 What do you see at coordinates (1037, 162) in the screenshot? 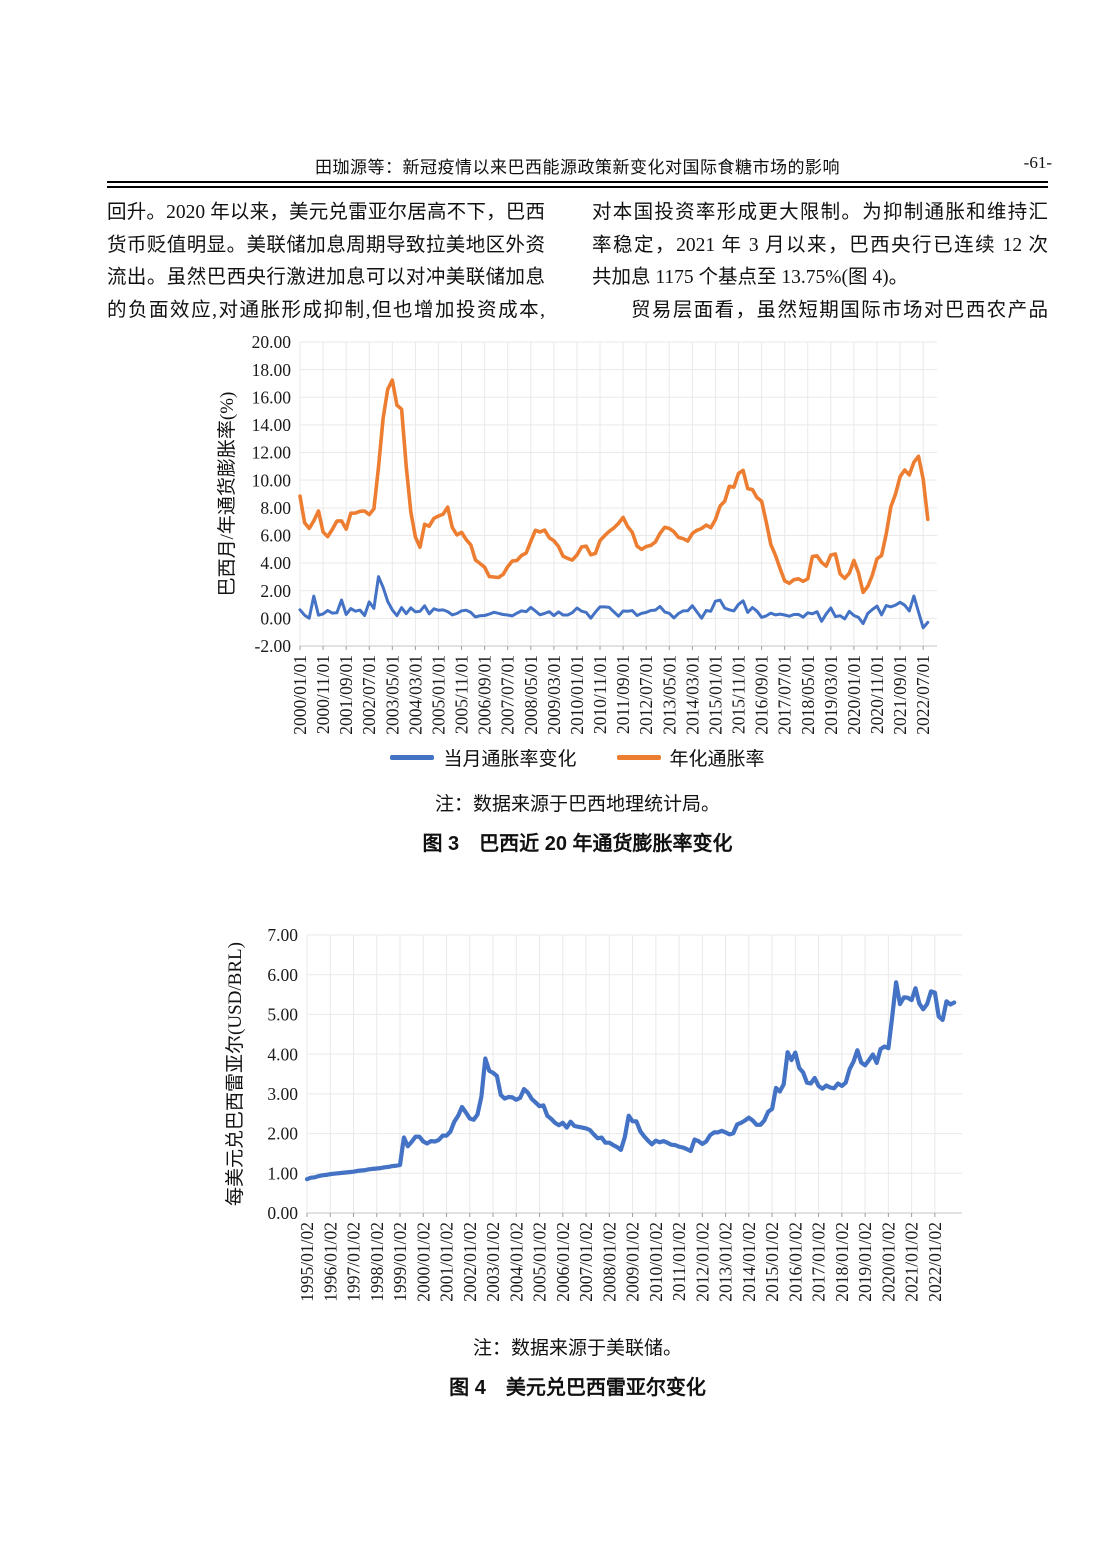
I see `page-number: -61-` at bounding box center [1037, 162].